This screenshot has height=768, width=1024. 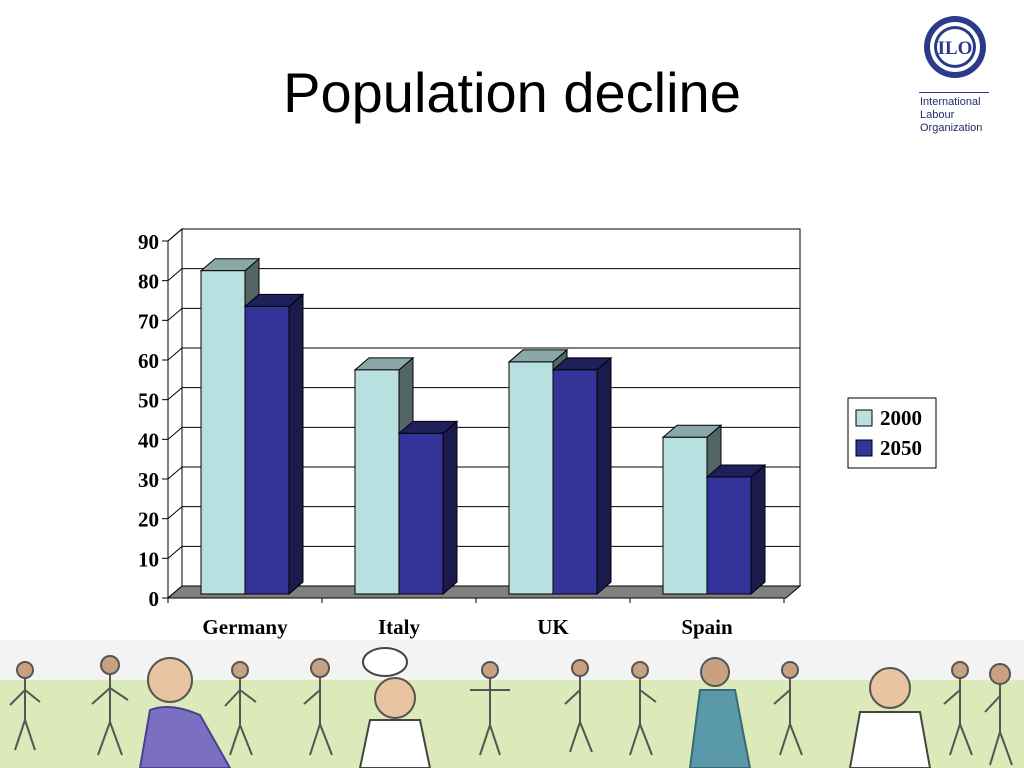 I want to click on logo-emblem-text: ILO, so click(x=955, y=48).